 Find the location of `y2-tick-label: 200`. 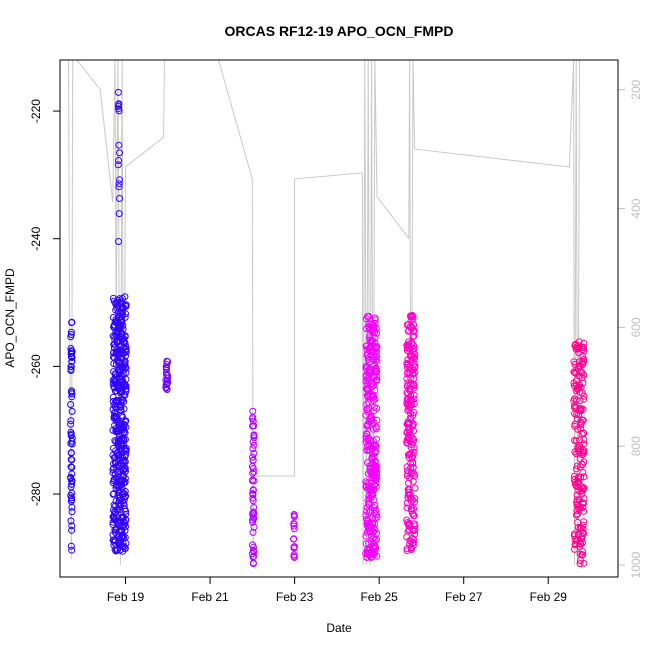

y2-tick-label: 200 is located at coordinates (636, 89).